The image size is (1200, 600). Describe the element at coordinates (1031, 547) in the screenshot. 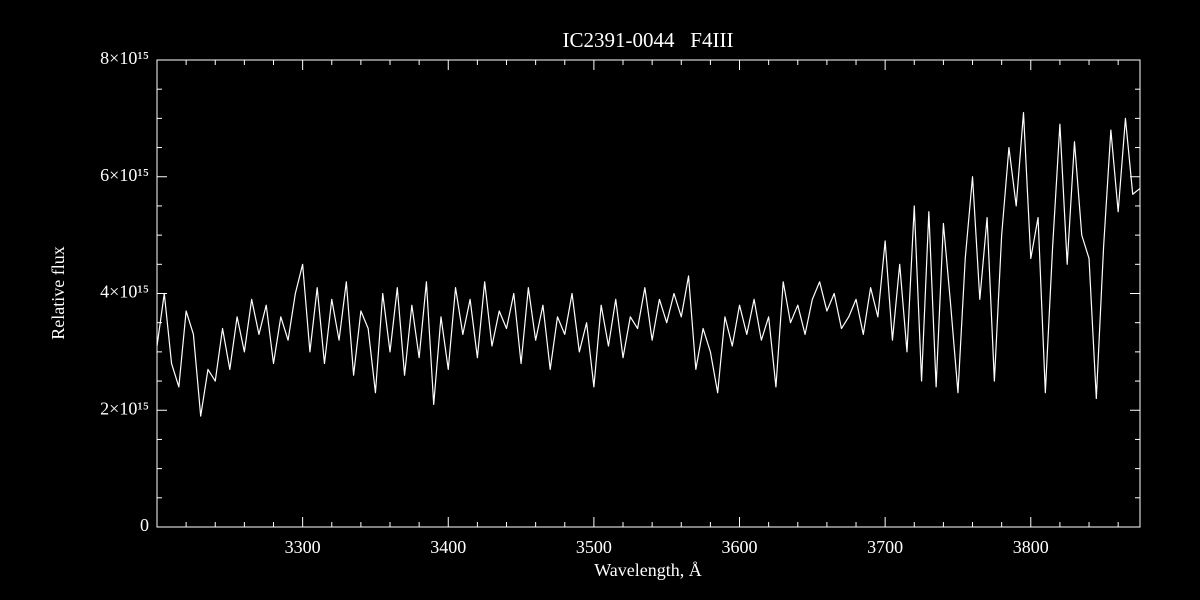

I see `x-tick-label: 3800` at that location.